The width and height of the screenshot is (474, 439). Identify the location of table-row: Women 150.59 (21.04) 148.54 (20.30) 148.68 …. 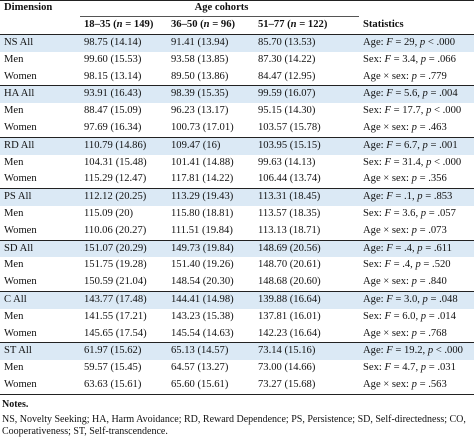
(237, 283).